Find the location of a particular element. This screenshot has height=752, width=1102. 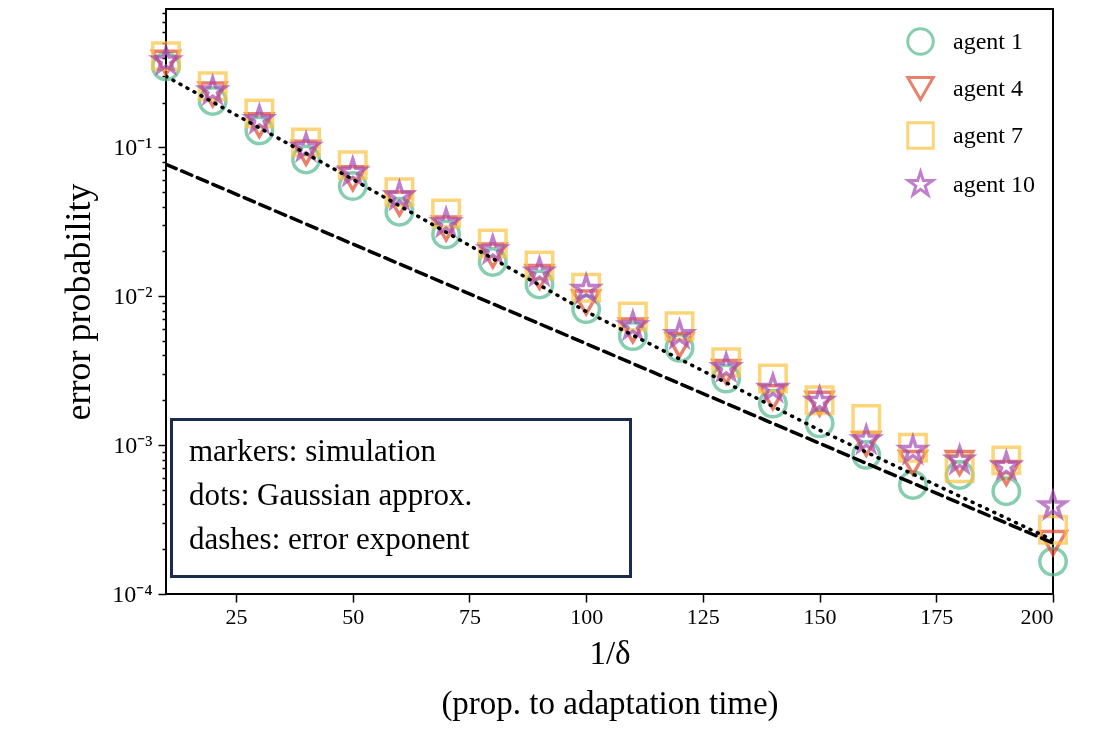

y-axis-title: error probability is located at coordinates (78, 302).